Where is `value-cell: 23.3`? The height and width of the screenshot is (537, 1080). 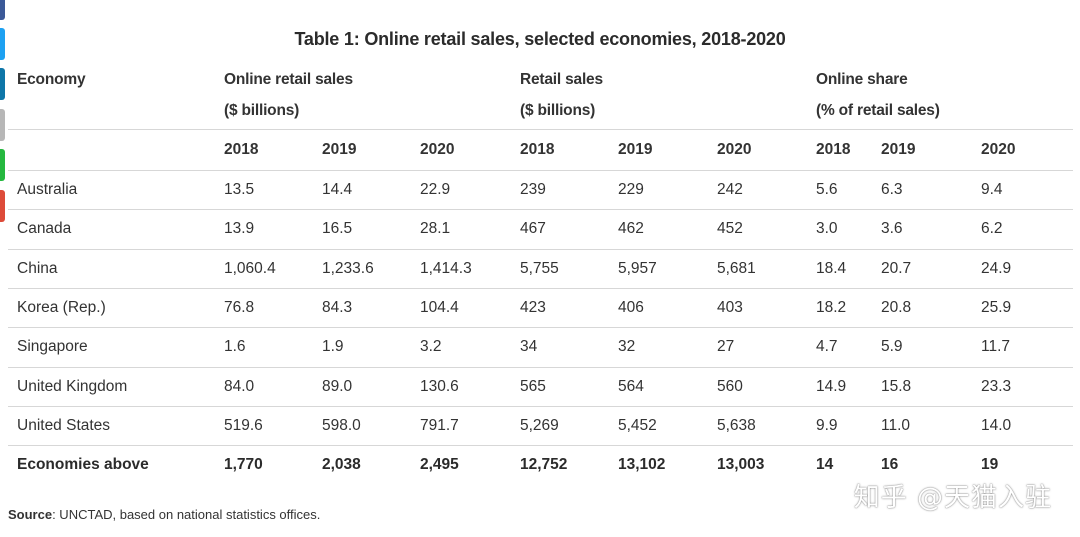
value-cell: 23.3 is located at coordinates (996, 386).